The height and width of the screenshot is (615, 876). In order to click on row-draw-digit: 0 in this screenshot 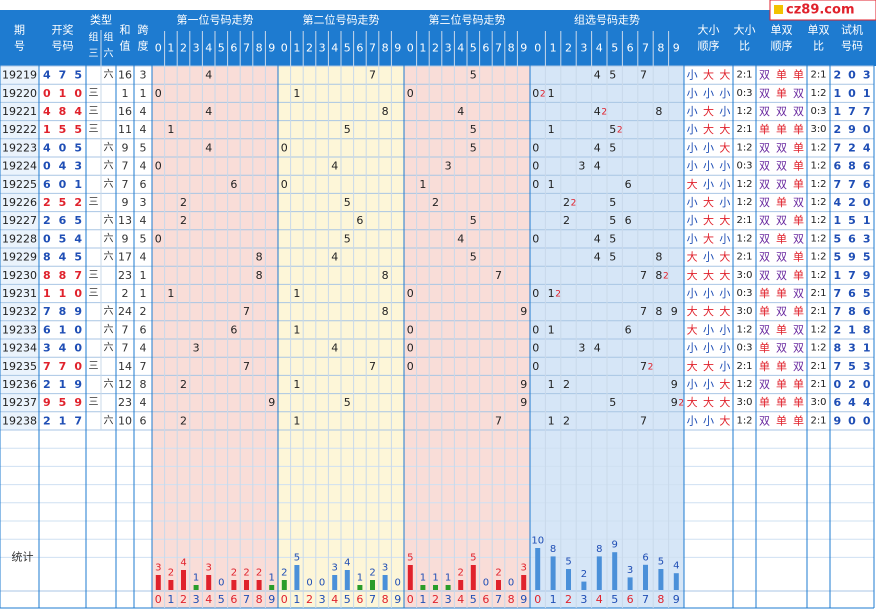, I will do `click(47, 93)`.